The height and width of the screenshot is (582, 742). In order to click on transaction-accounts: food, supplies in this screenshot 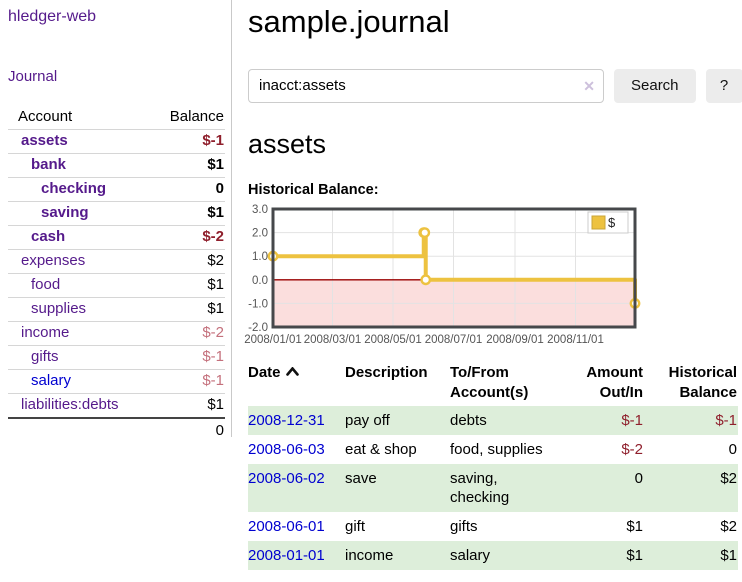, I will do `click(496, 450)`.